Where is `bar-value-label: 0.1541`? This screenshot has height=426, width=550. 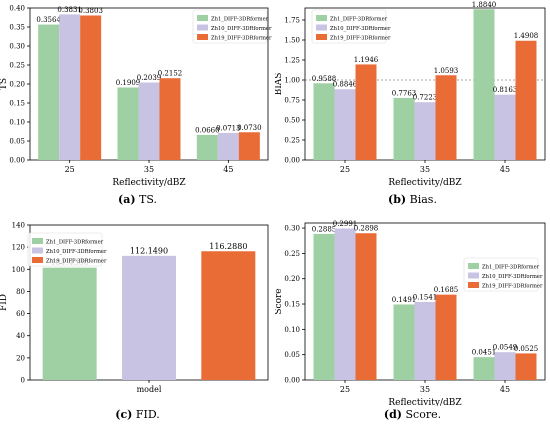 bar-value-label: 0.1541 is located at coordinates (425, 297).